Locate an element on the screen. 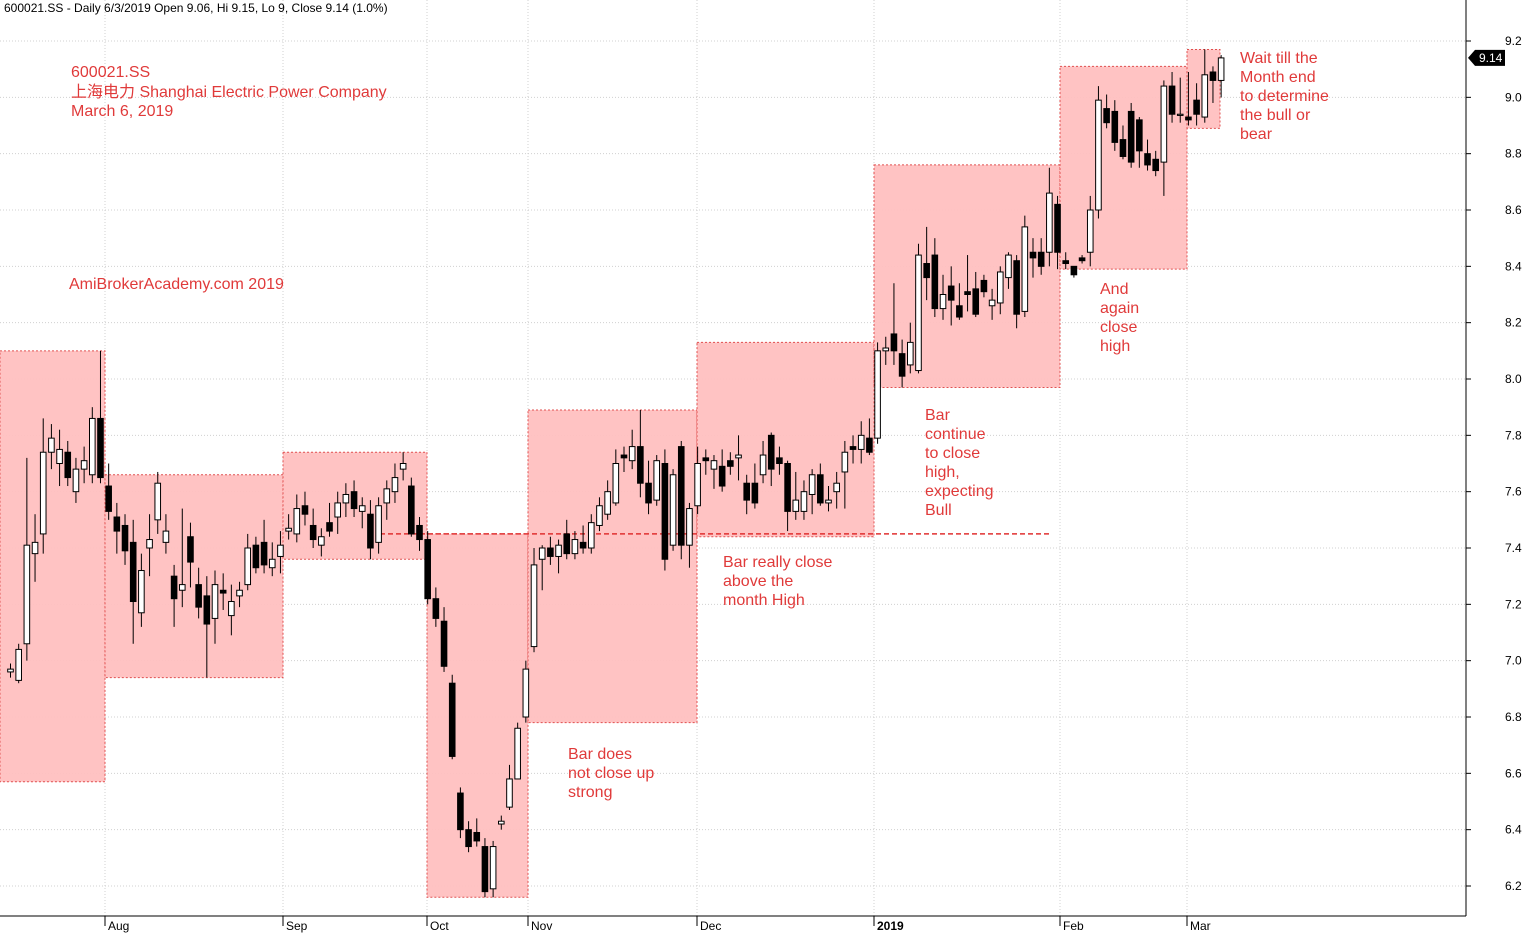 The width and height of the screenshot is (1527, 934). y-tick-label: 6.2 is located at coordinates (1513, 886).